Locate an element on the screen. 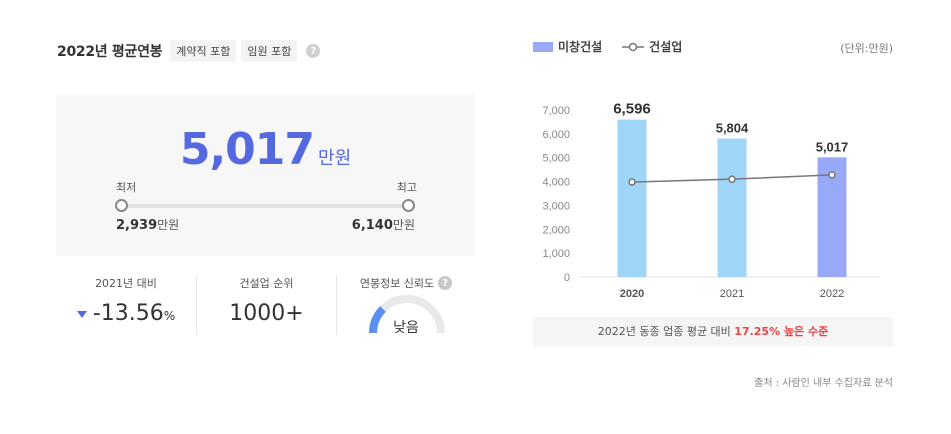  bar-label-2022: 5,017 is located at coordinates (832, 146).